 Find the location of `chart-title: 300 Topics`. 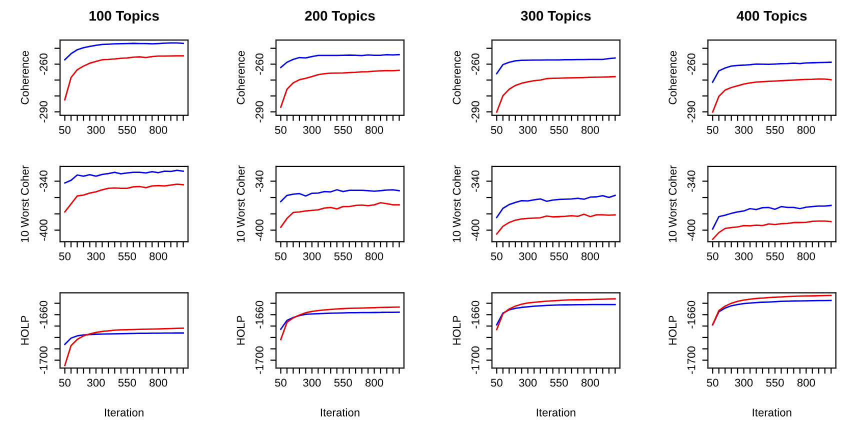

chart-title: 300 Topics is located at coordinates (555, 17).